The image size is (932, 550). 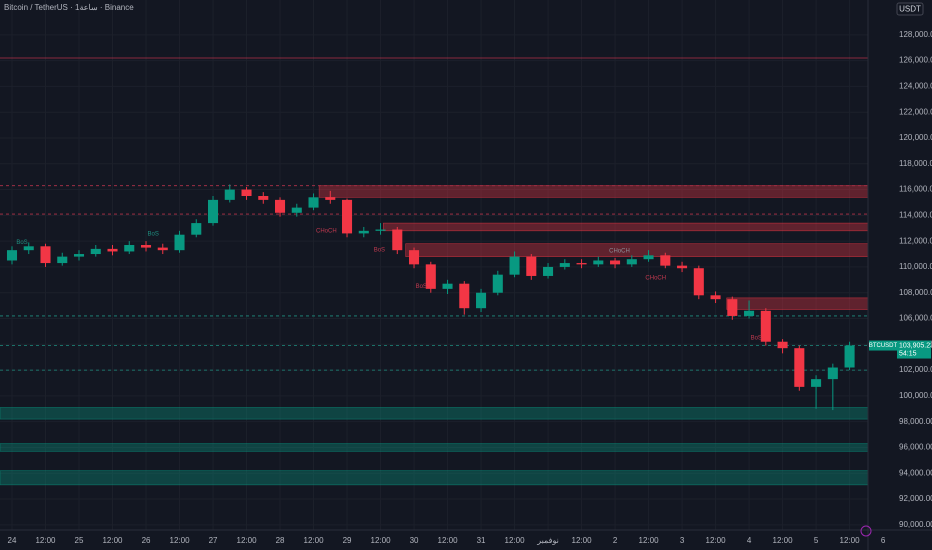 I want to click on x-tick-label: 24, so click(x=12, y=540).